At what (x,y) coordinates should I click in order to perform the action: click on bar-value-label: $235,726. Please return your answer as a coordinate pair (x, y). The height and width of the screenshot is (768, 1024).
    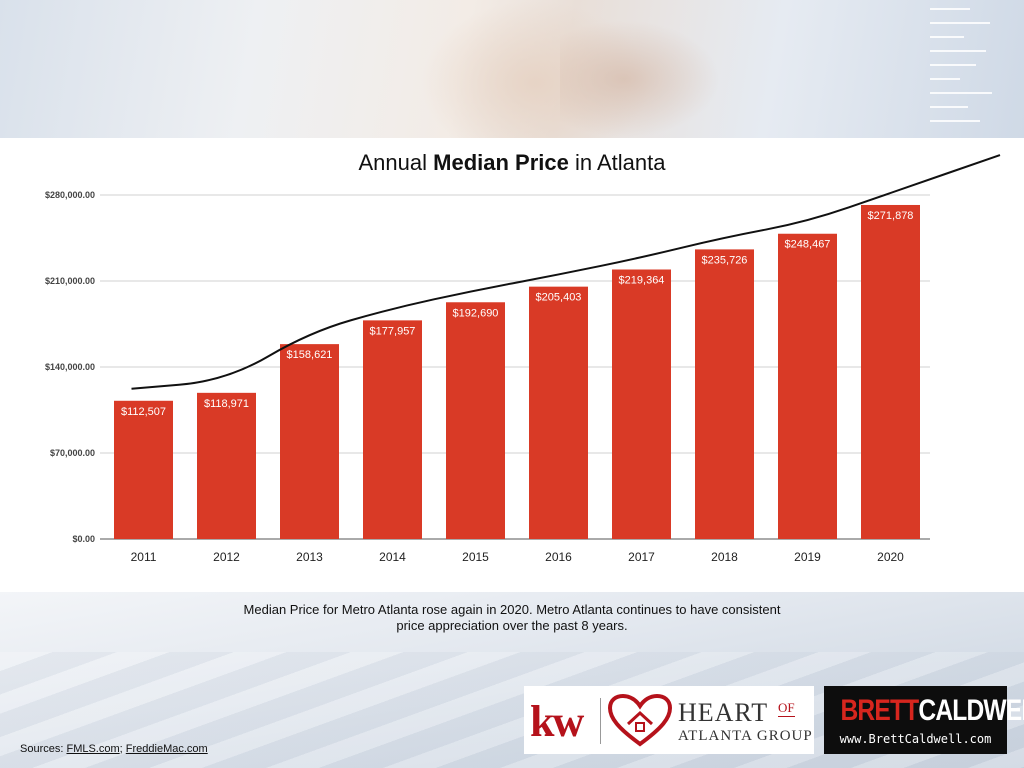
    Looking at the image, I should click on (725, 260).